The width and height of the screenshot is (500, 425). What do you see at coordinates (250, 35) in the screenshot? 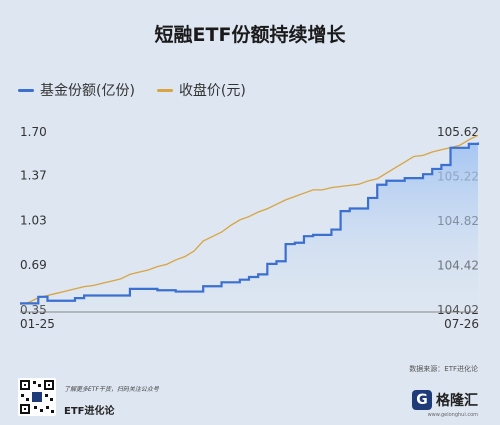
I see `chart-title: 短融ETF份额持续增长` at bounding box center [250, 35].